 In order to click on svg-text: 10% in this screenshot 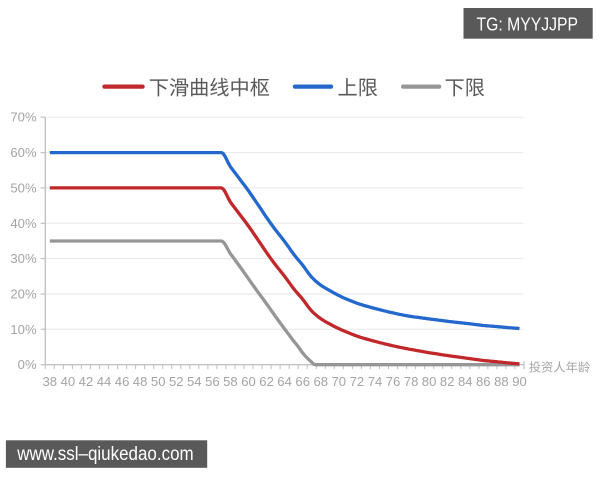, I will do `click(23, 329)`.